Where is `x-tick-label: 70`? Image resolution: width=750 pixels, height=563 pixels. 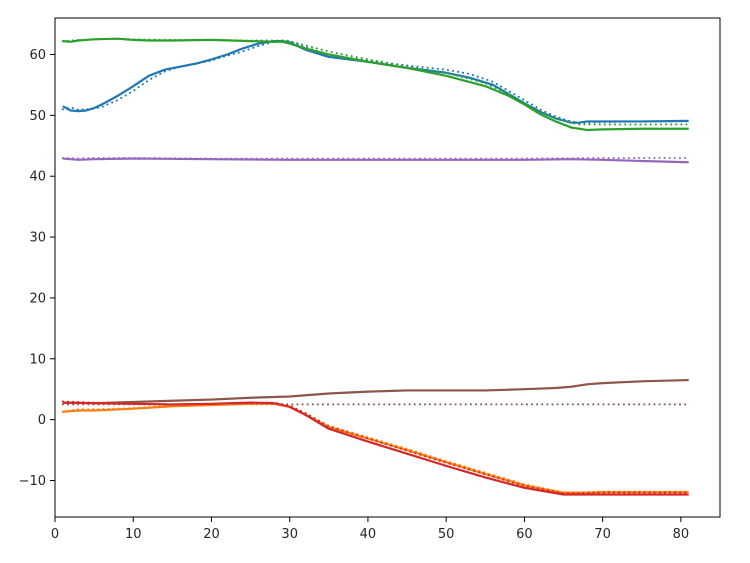 x-tick-label: 70 is located at coordinates (602, 534).